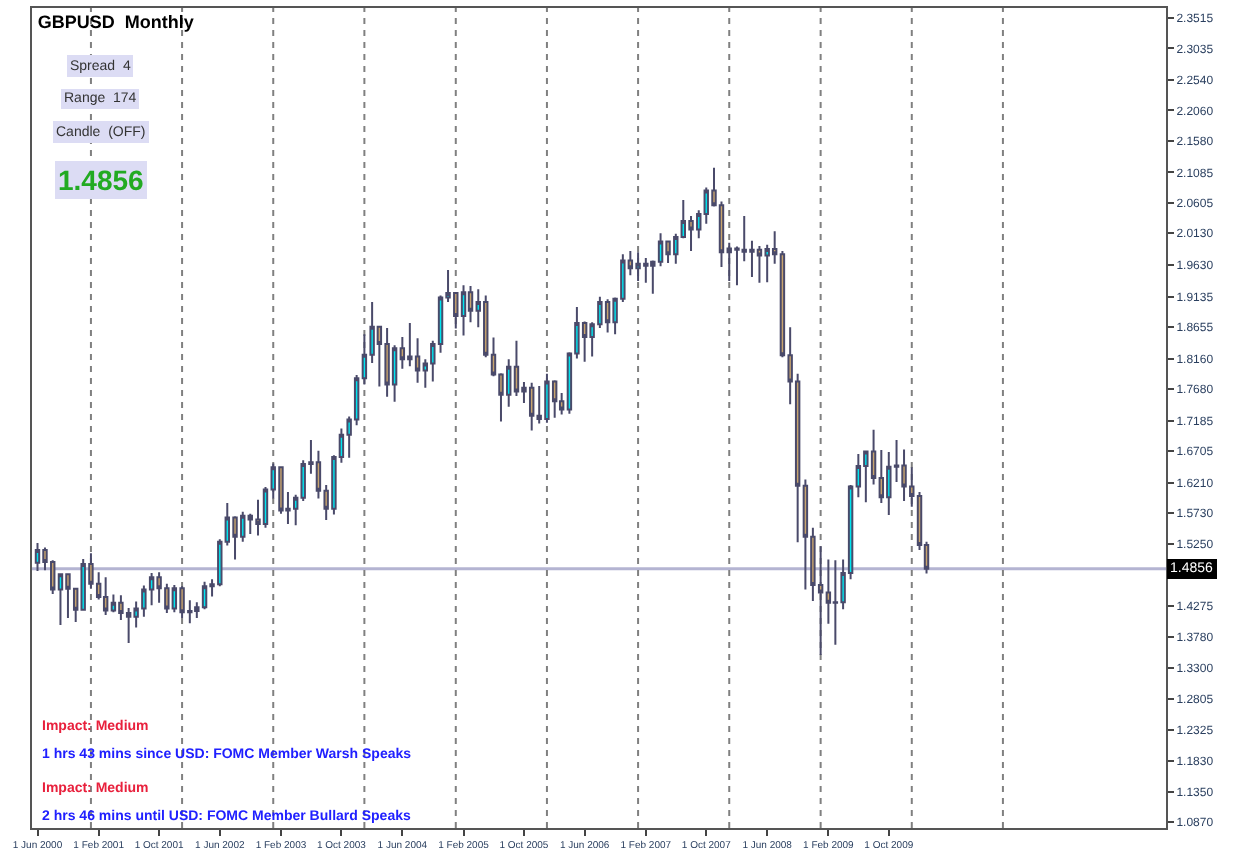 The image size is (1250, 858). What do you see at coordinates (101, 180) in the screenshot?
I see `annotation: 1.4856` at bounding box center [101, 180].